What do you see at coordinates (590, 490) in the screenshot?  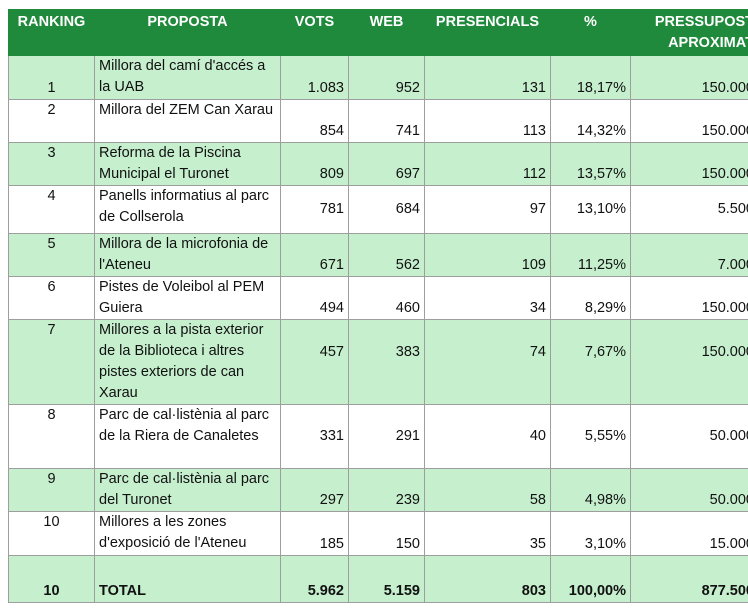 I see `percent-cell: 4,98%` at bounding box center [590, 490].